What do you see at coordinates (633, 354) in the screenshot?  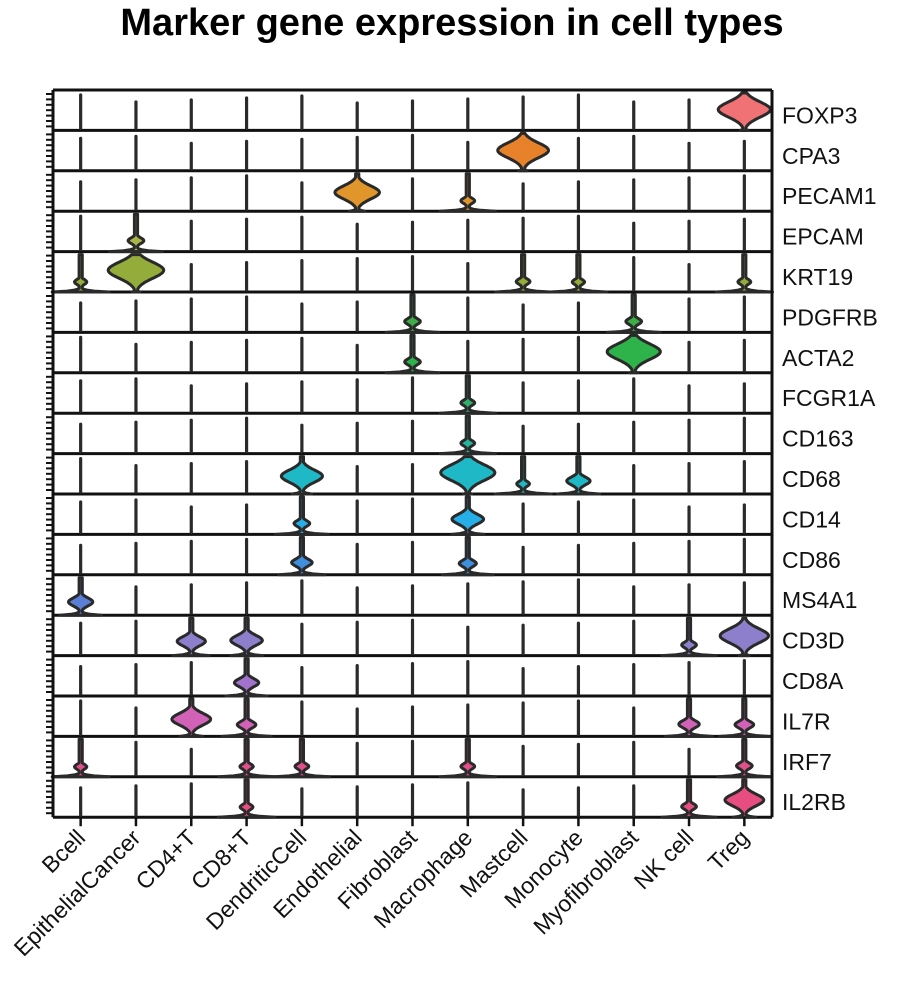 I see `violin-ACTA2-Myofibroblast` at bounding box center [633, 354].